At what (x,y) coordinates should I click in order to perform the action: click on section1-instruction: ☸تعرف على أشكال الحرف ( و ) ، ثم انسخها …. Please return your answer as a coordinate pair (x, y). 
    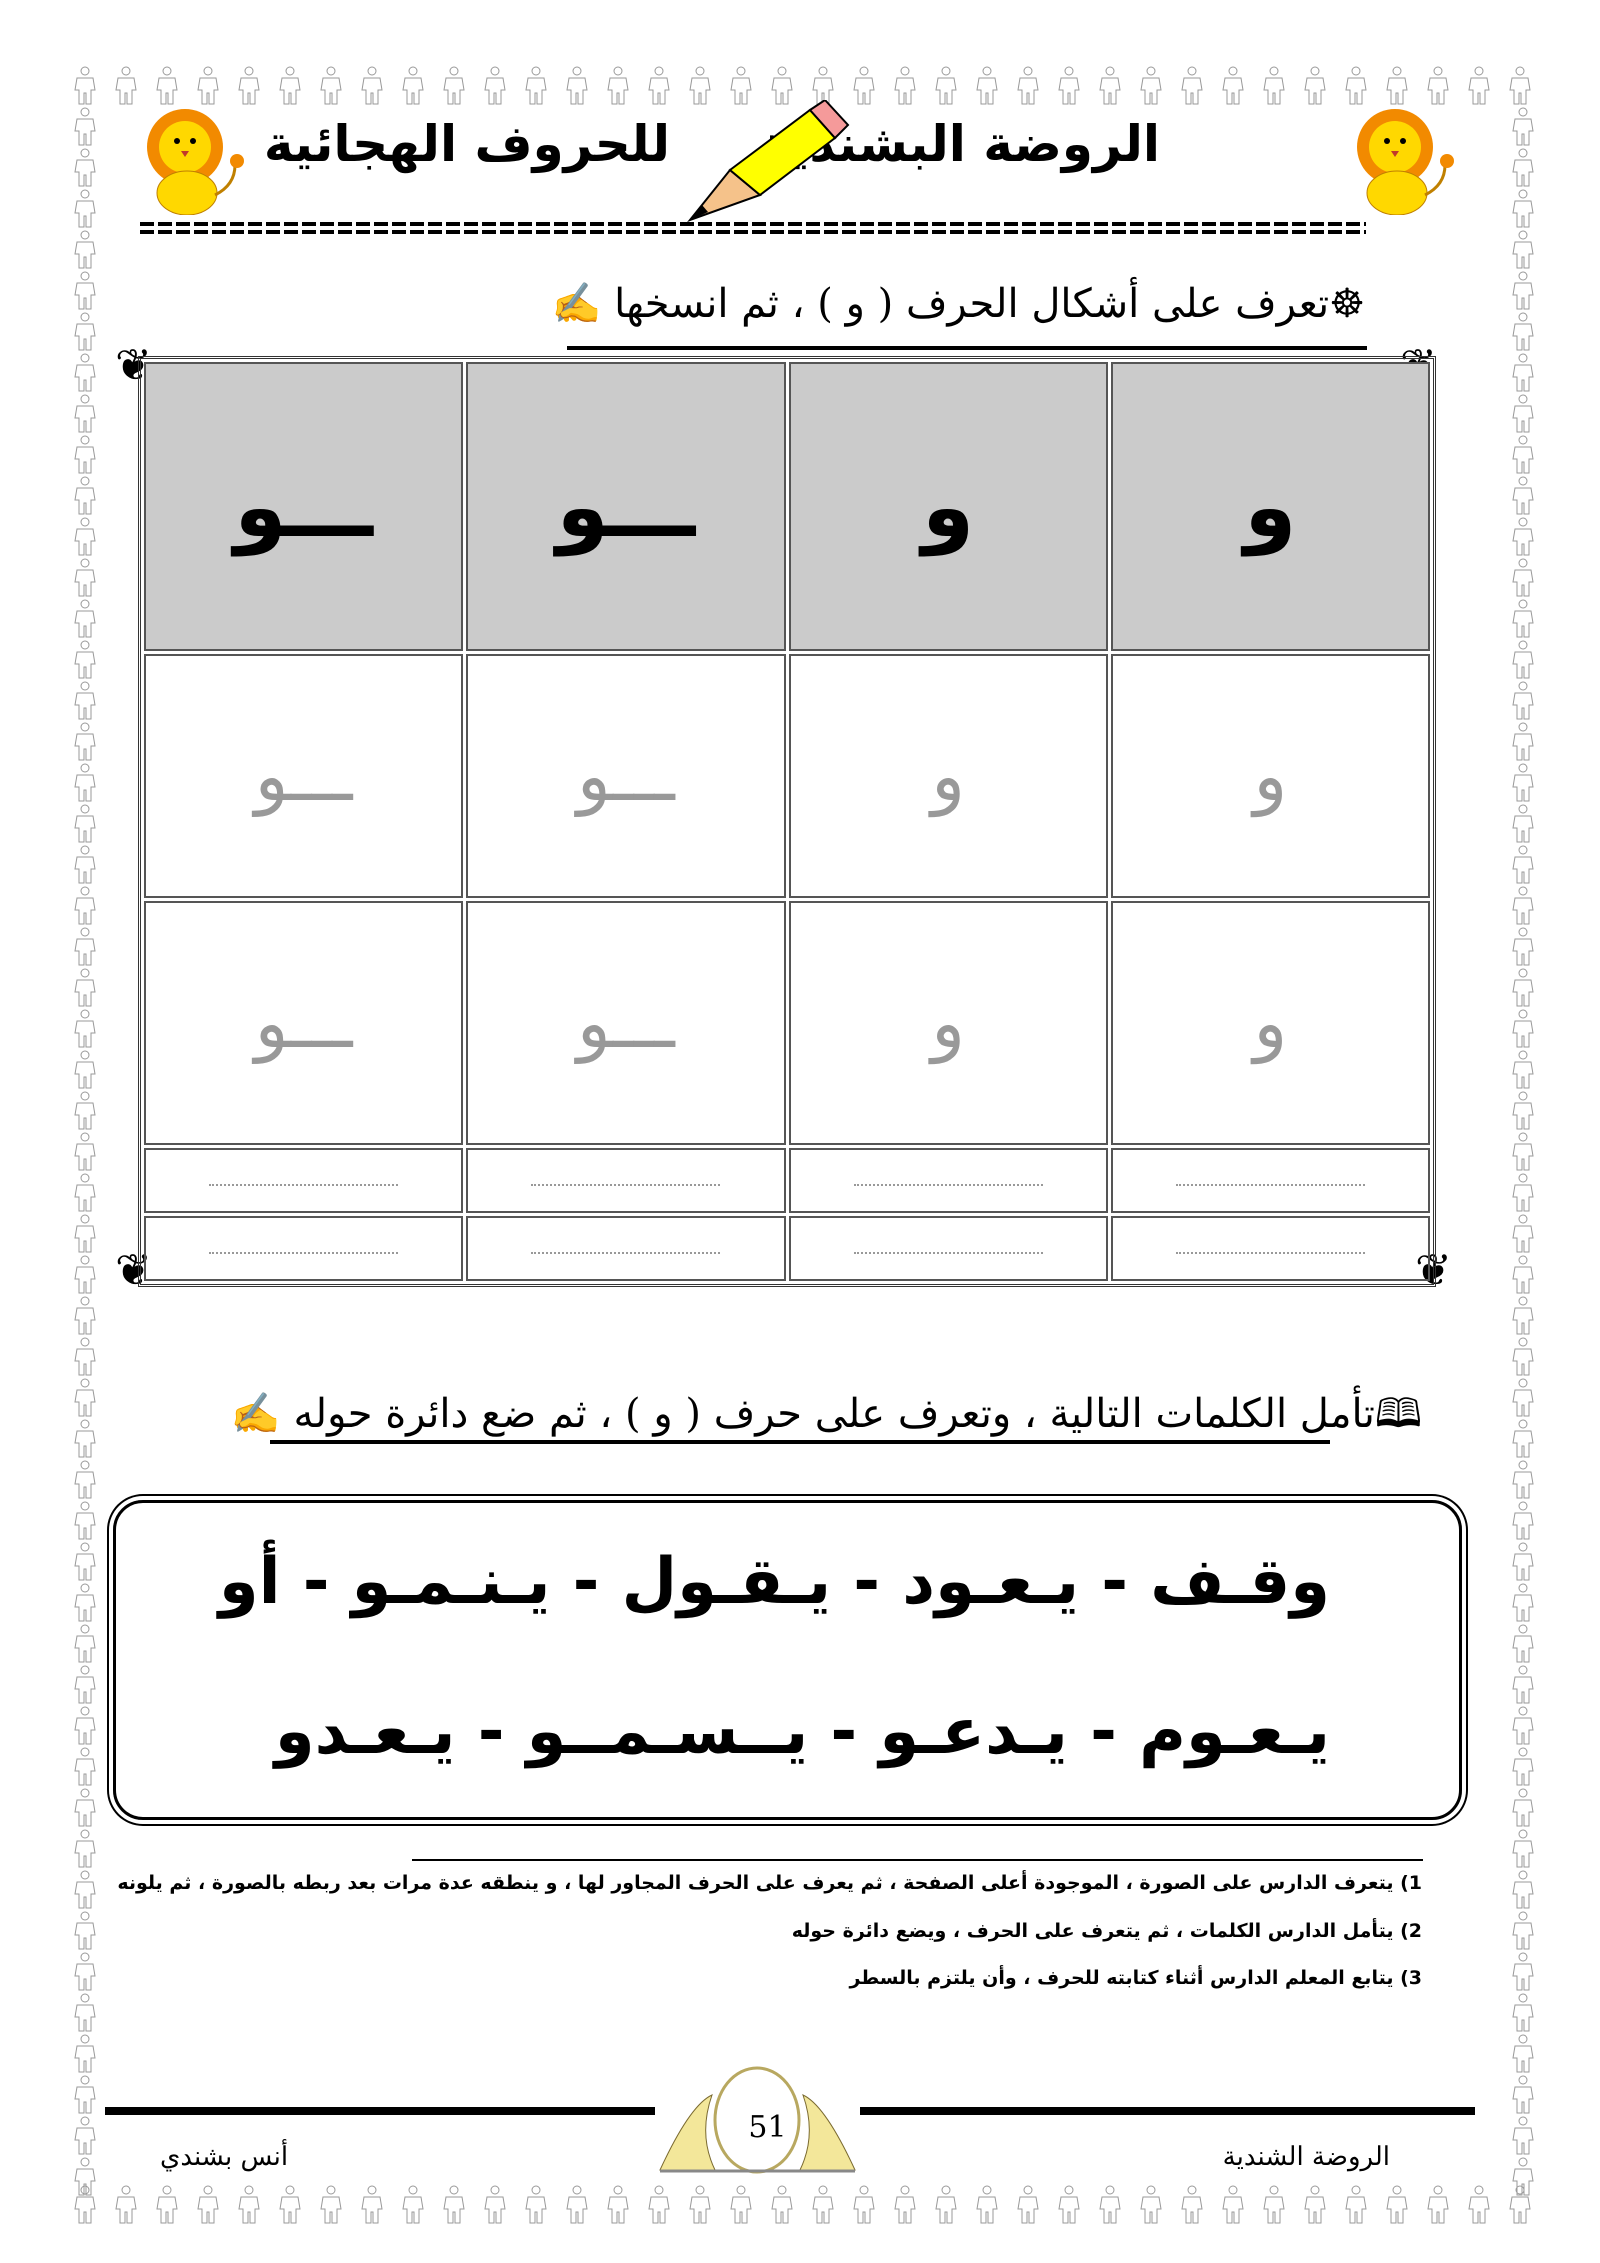
    Looking at the image, I should click on (958, 304).